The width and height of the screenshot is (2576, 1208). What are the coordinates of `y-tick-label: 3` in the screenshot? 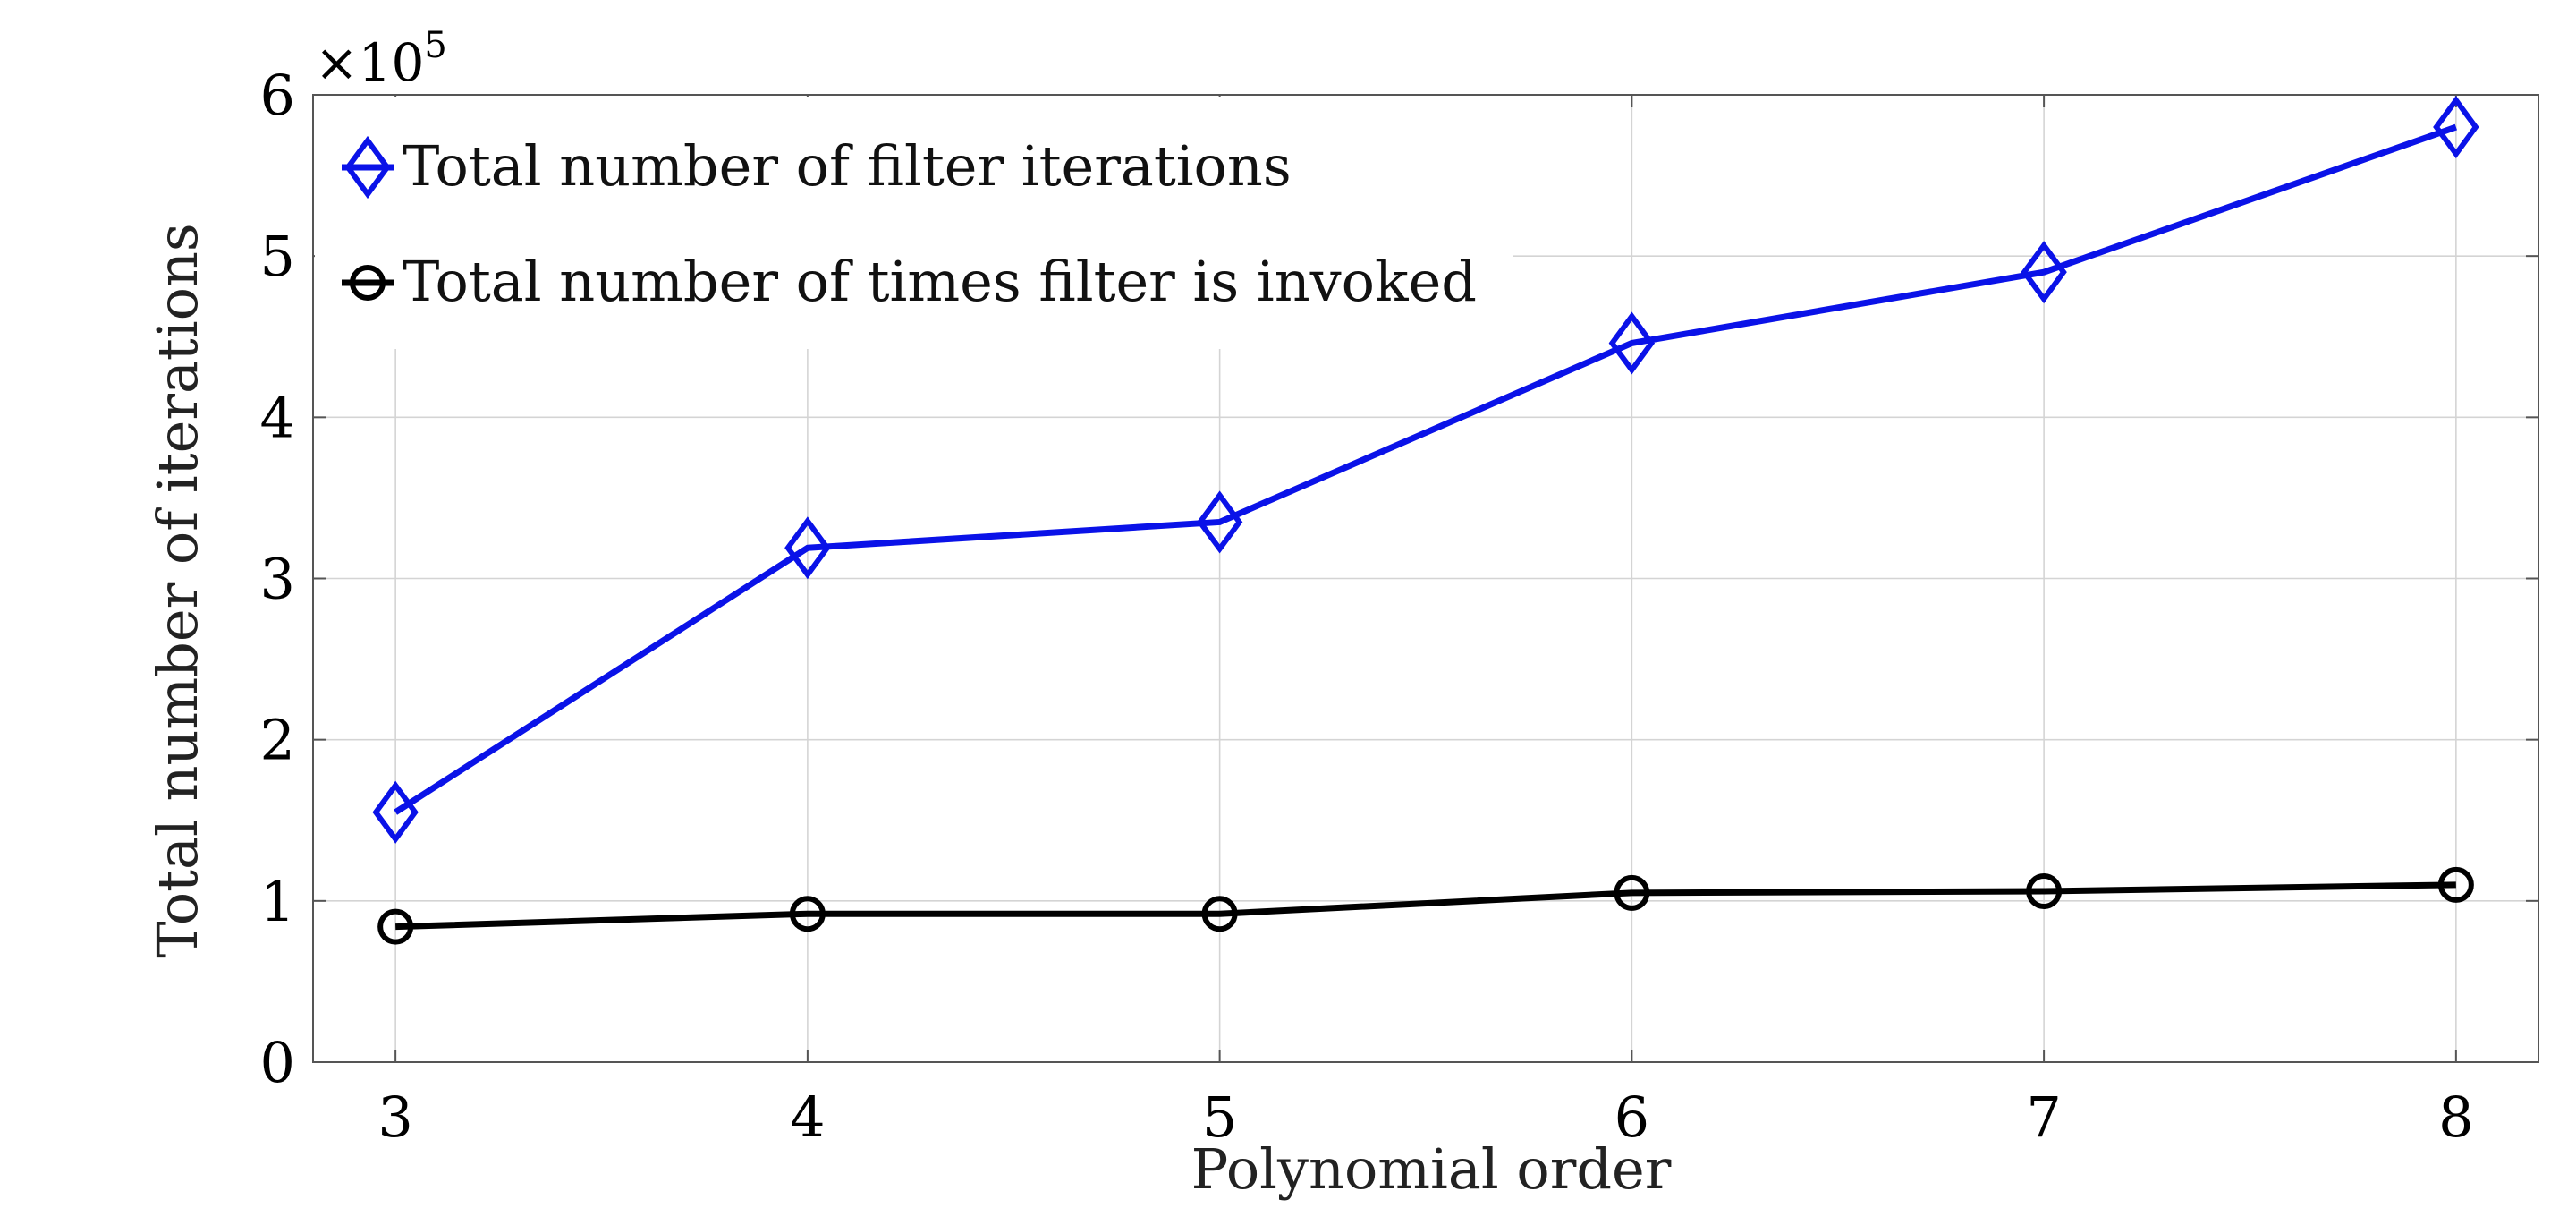 It's located at (277, 579).